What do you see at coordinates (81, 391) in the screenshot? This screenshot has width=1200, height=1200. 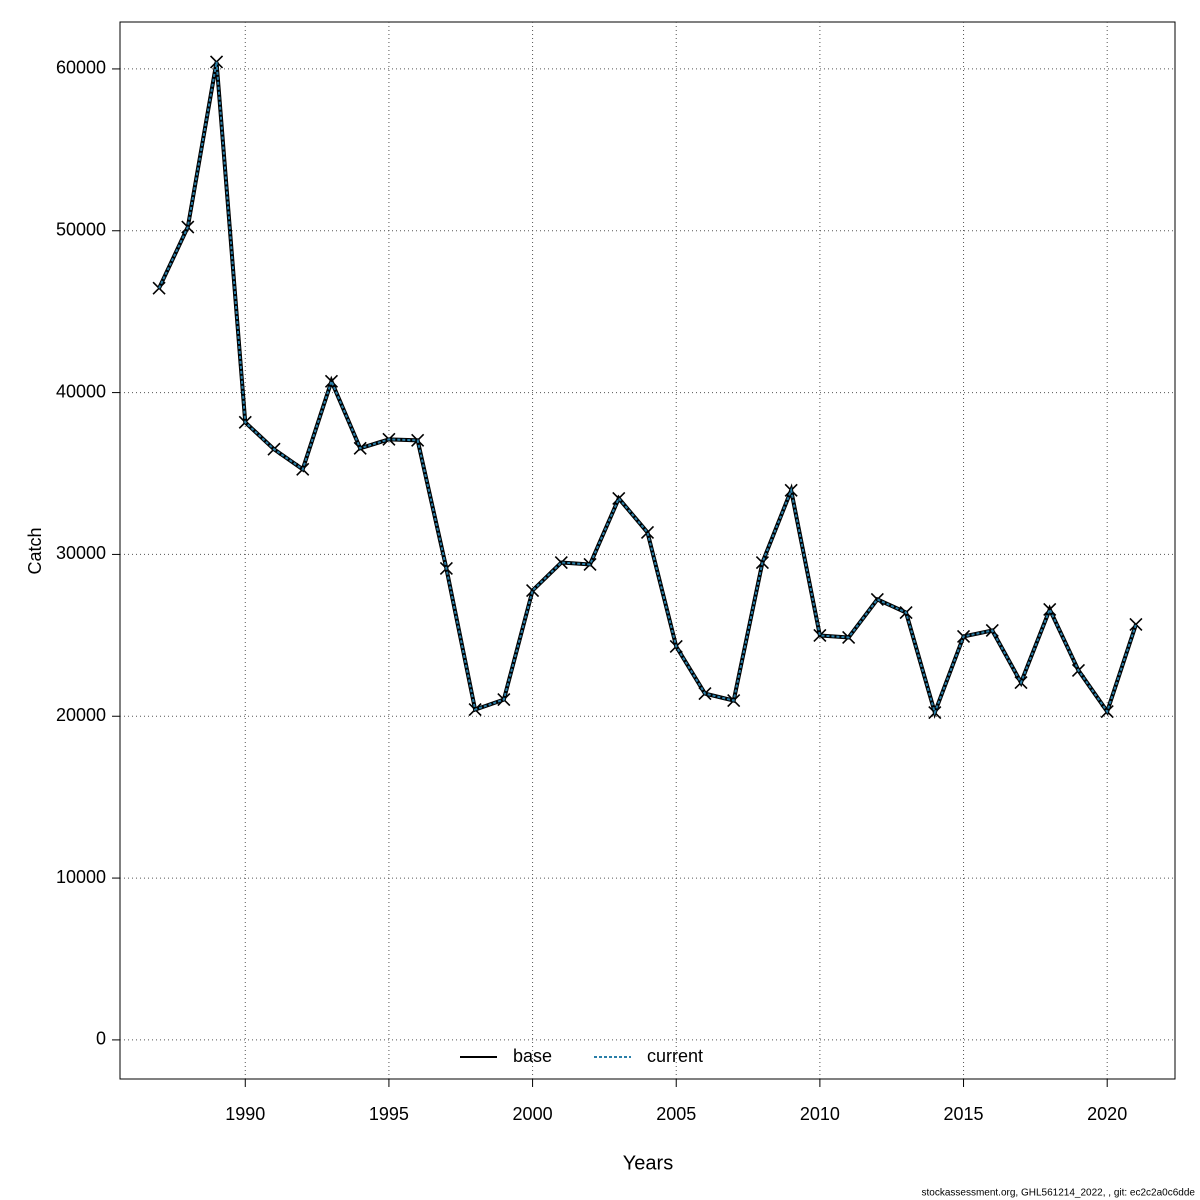 I see `y-tick-label: 40000` at bounding box center [81, 391].